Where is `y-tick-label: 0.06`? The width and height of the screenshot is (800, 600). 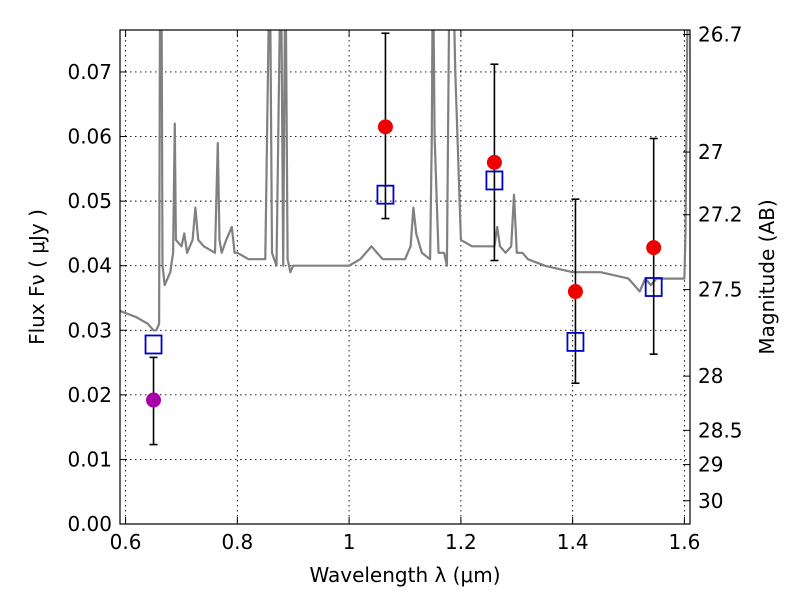
y-tick-label: 0.06 is located at coordinates (89, 137).